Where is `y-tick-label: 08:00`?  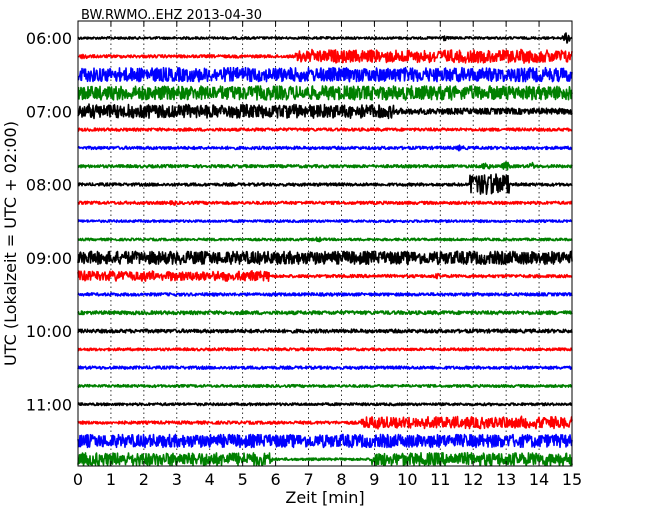 y-tick-label: 08:00 is located at coordinates (49, 185).